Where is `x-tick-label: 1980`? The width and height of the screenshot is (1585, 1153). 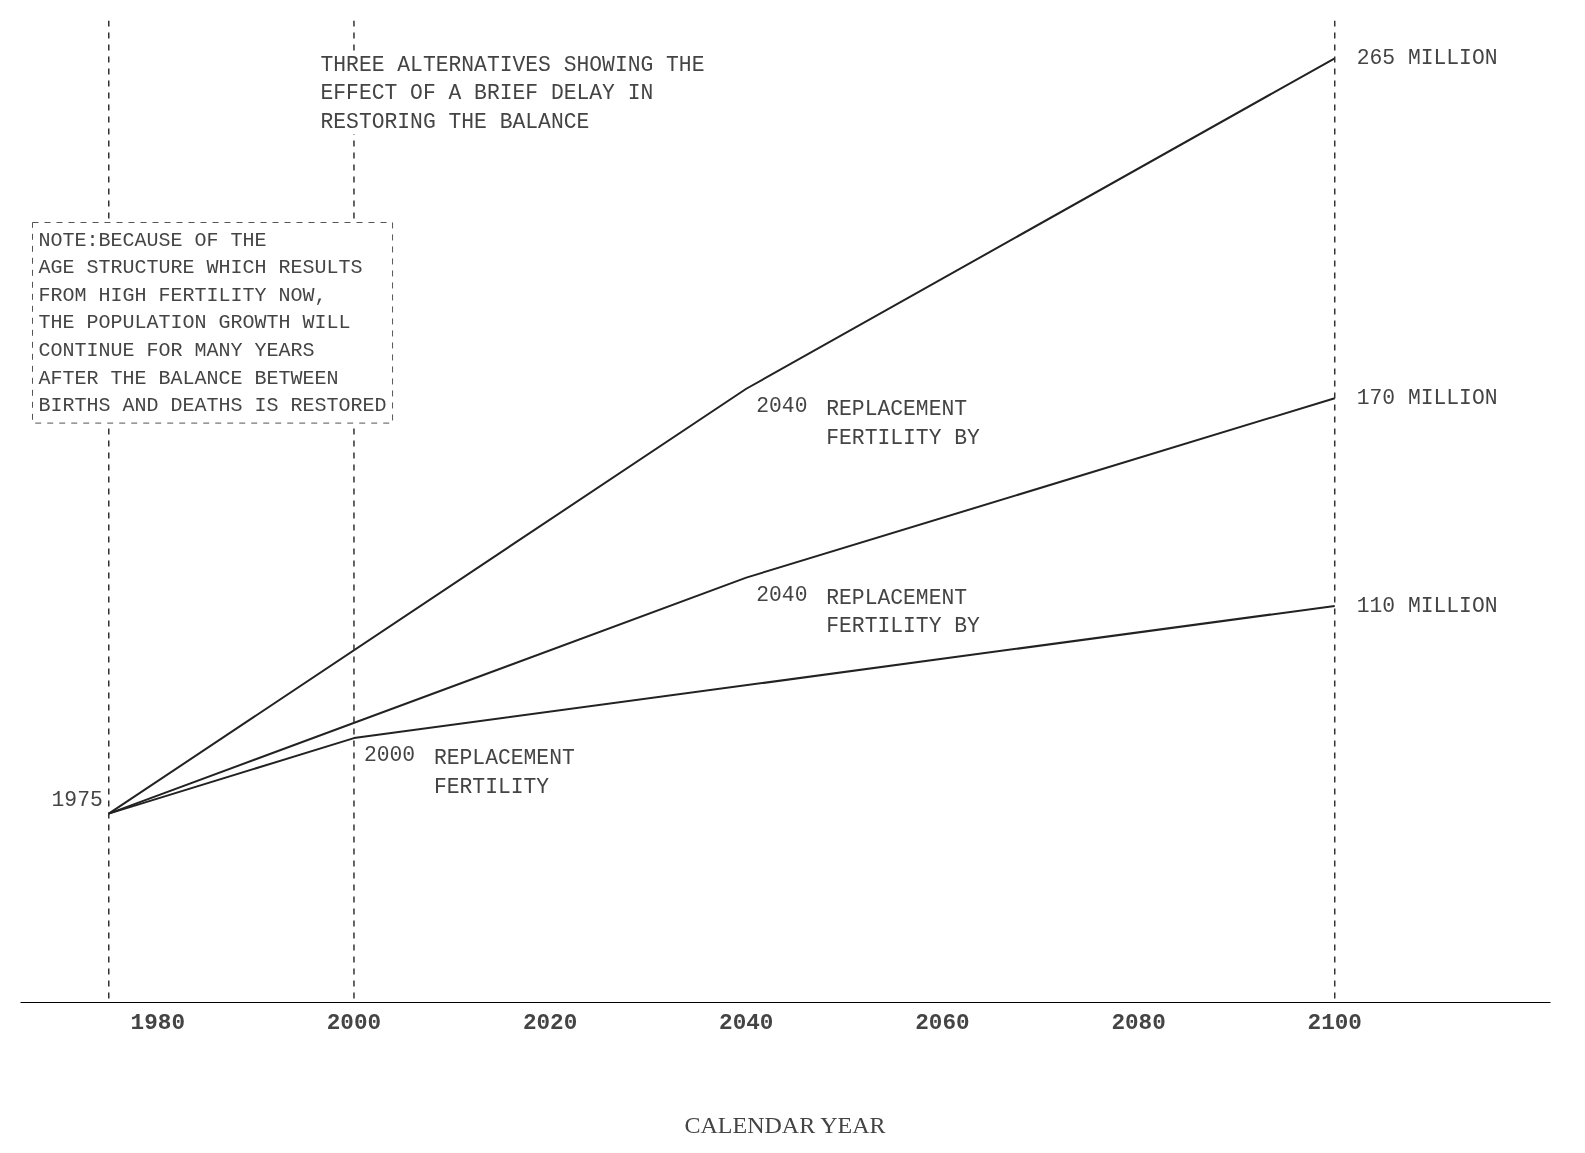
x-tick-label: 1980 is located at coordinates (158, 1022).